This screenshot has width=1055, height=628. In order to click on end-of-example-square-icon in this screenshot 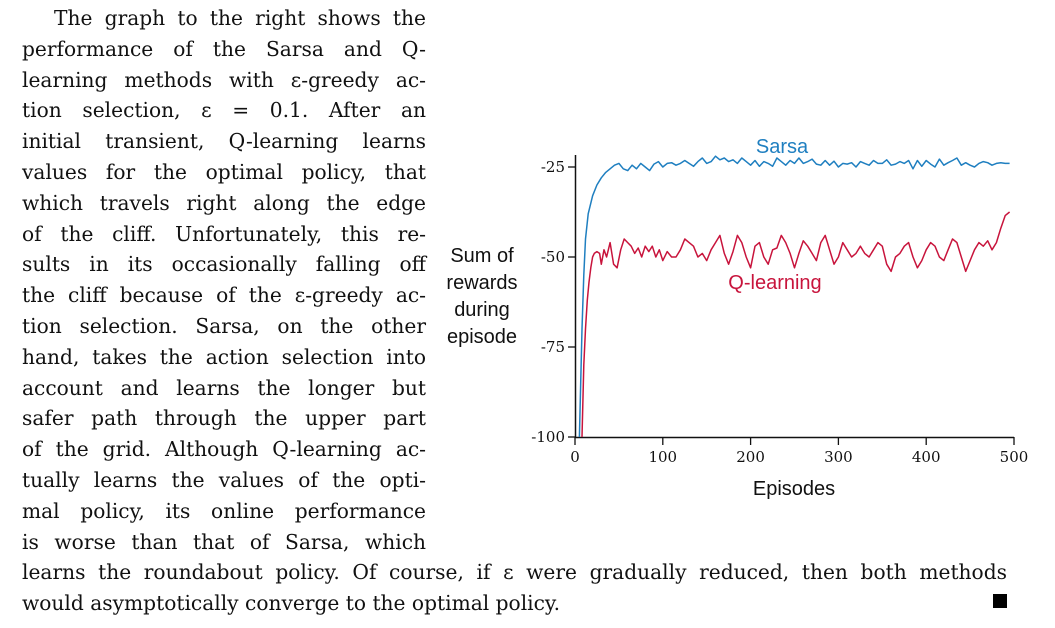, I will do `click(1000, 601)`.